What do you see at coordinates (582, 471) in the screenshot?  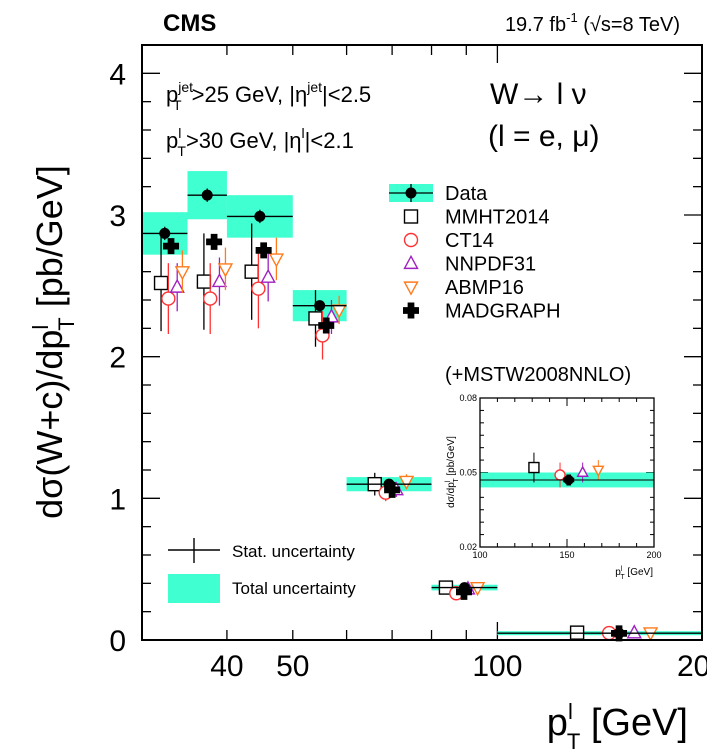 I see `inset-prediction-point` at bounding box center [582, 471].